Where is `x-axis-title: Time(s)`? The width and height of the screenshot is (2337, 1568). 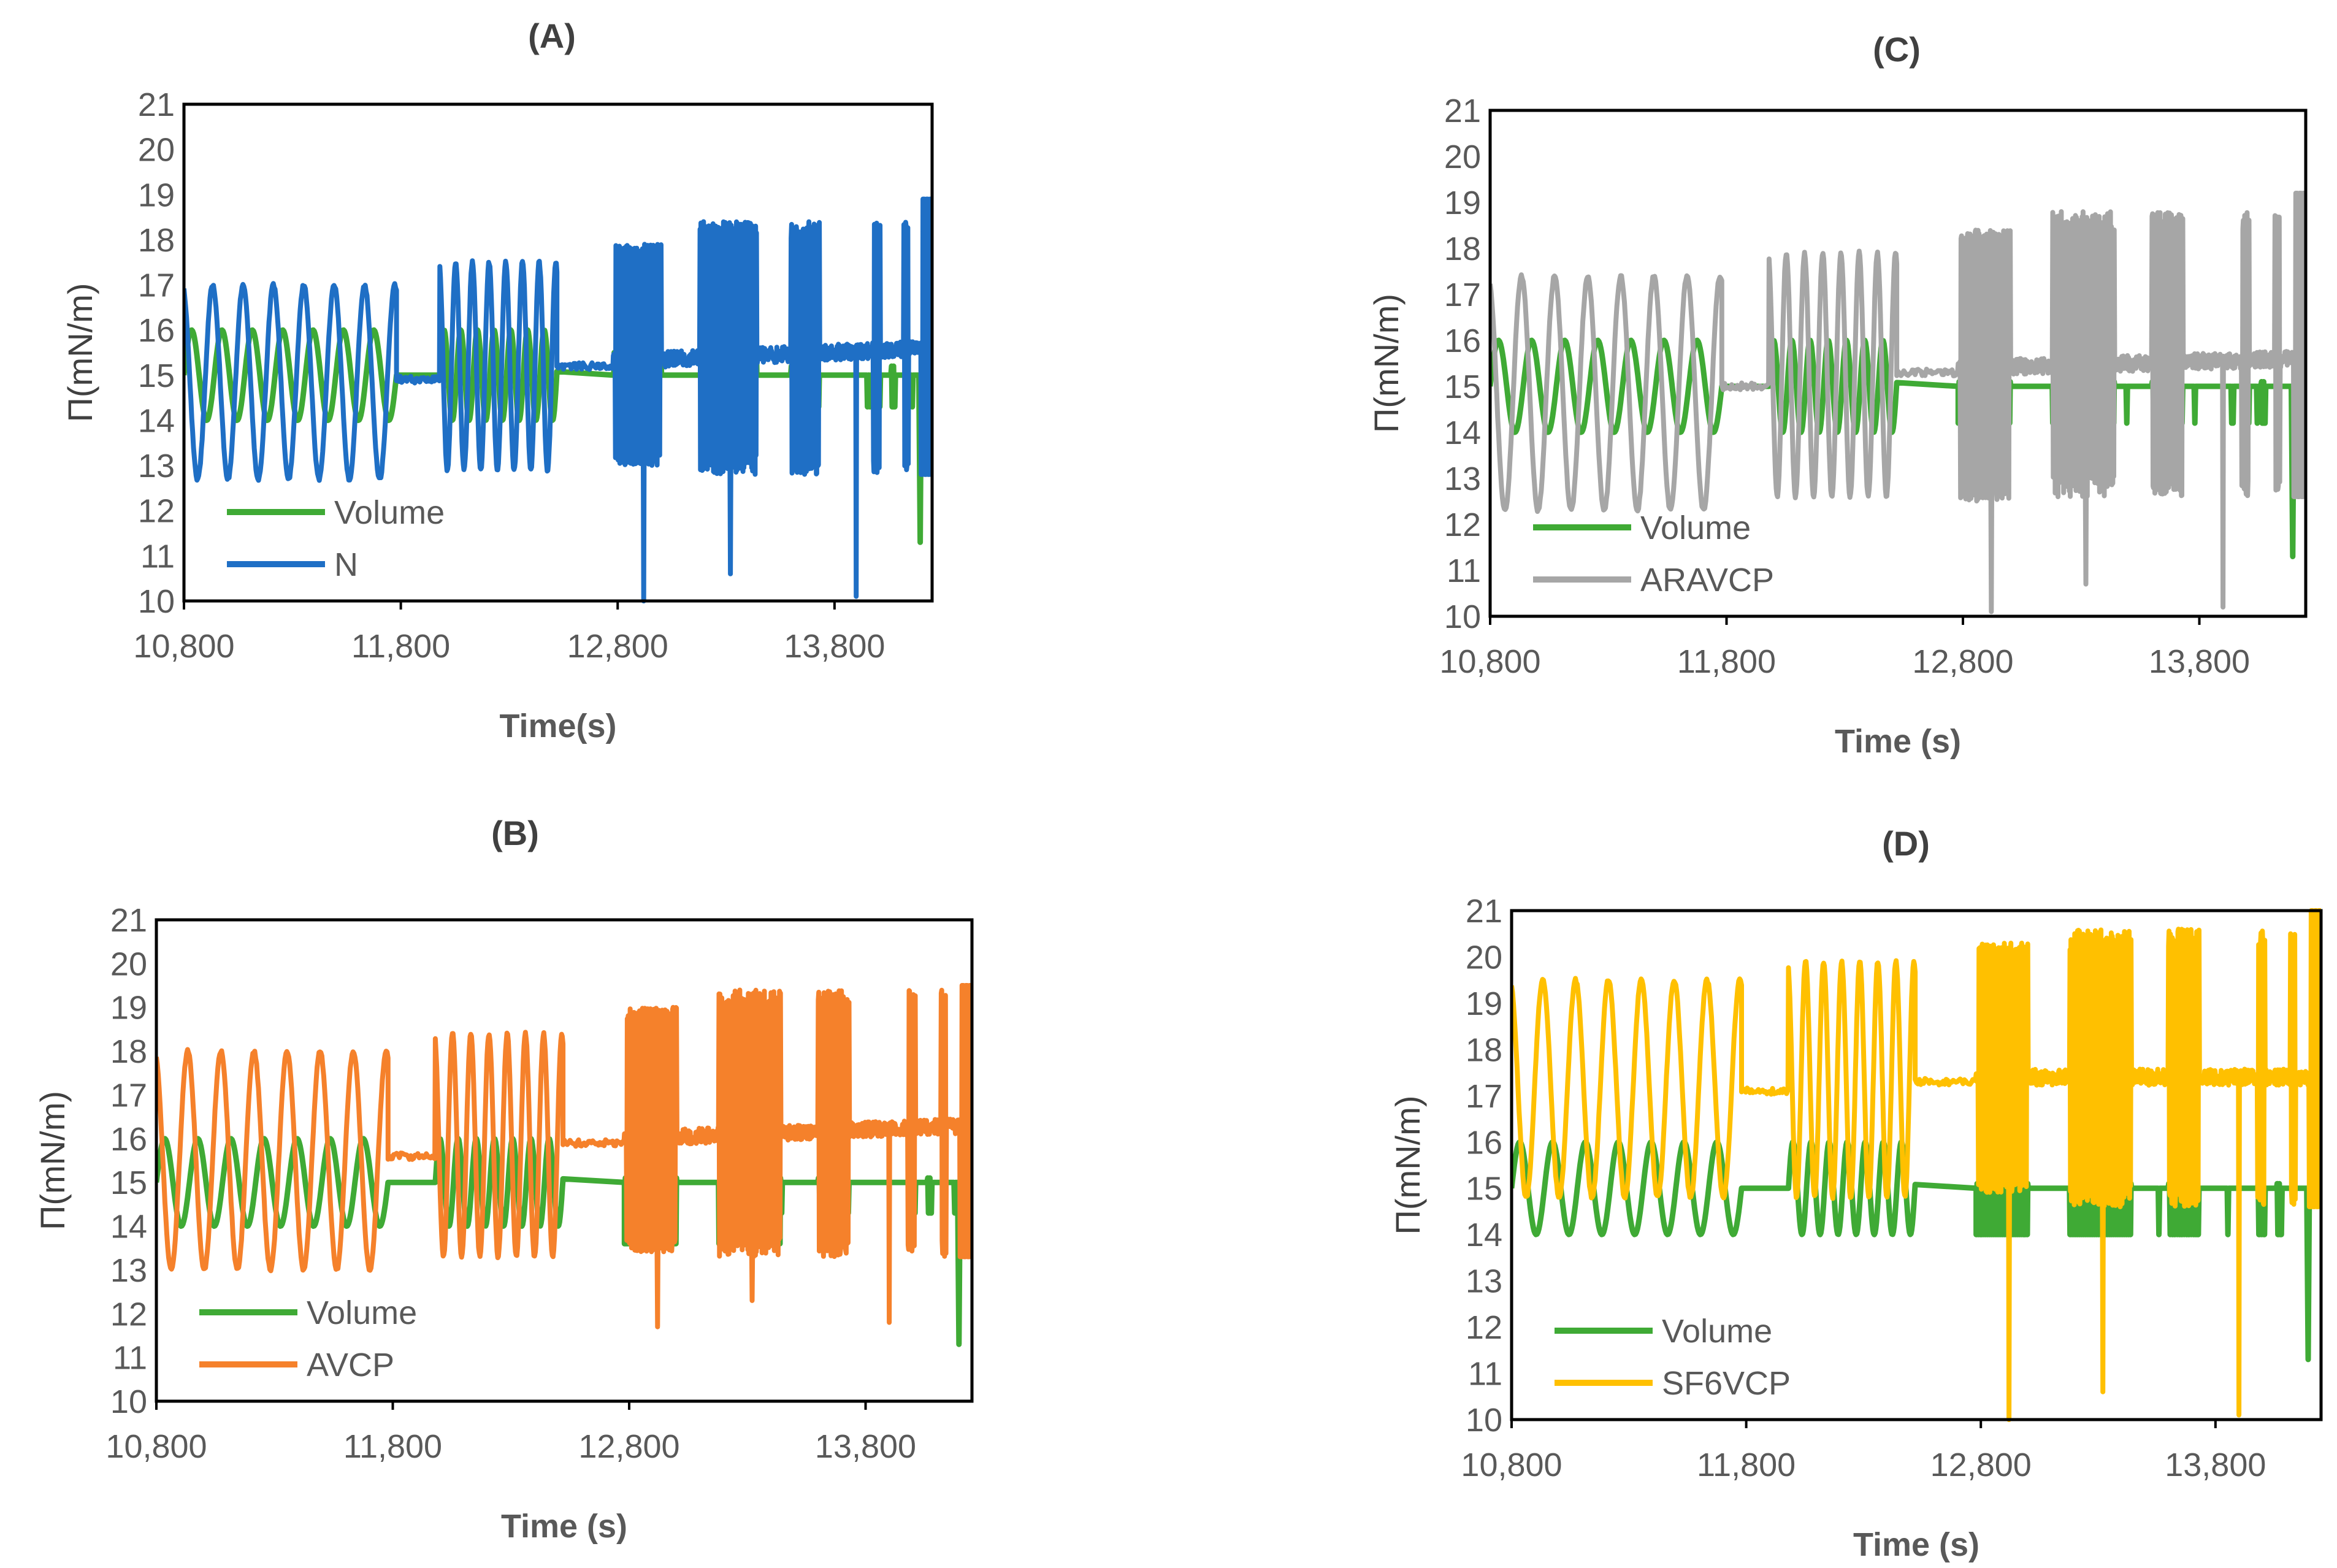 x-axis-title: Time(s) is located at coordinates (557, 726).